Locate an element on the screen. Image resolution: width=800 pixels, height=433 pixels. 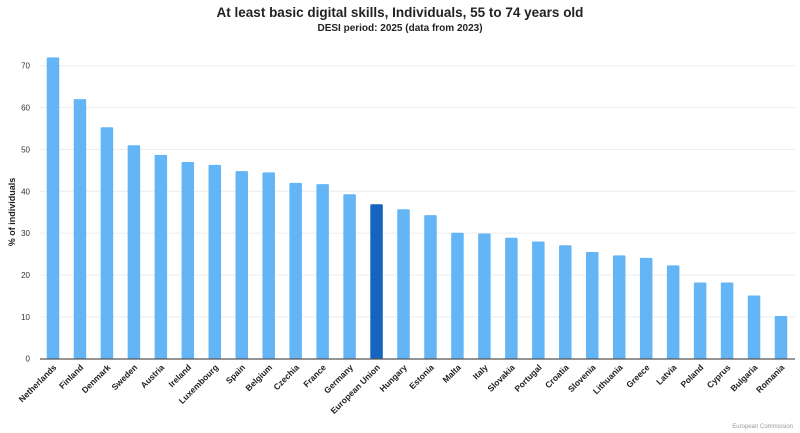
x-tick-label: Malta is located at coordinates (451, 373).